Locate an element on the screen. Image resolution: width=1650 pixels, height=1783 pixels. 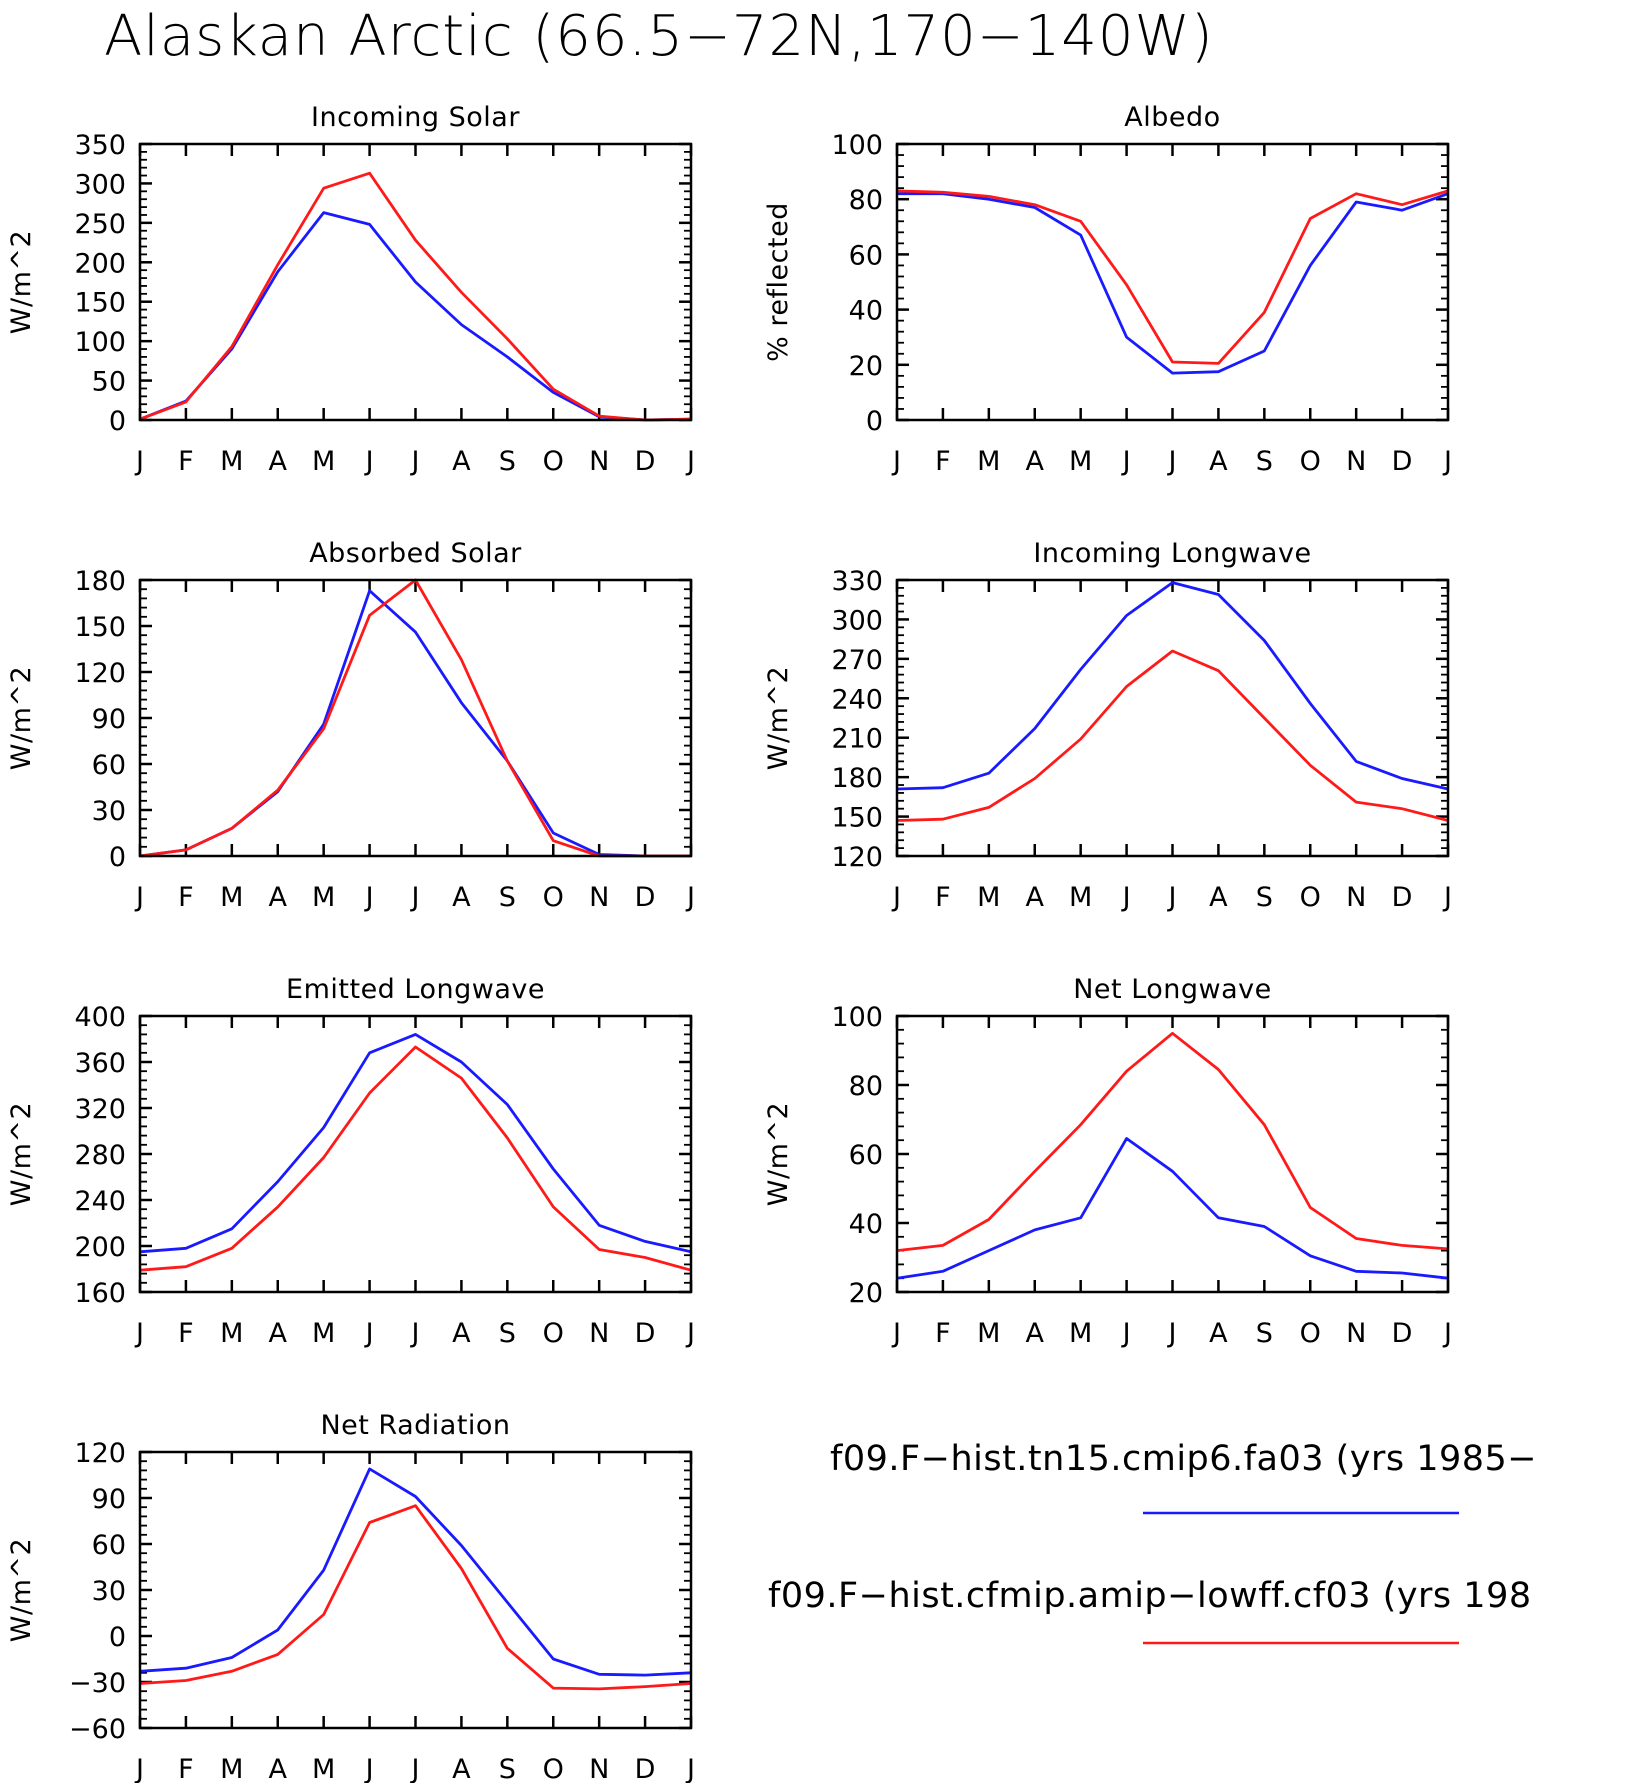
y-tick-label: 20 is located at coordinates (866, 366).